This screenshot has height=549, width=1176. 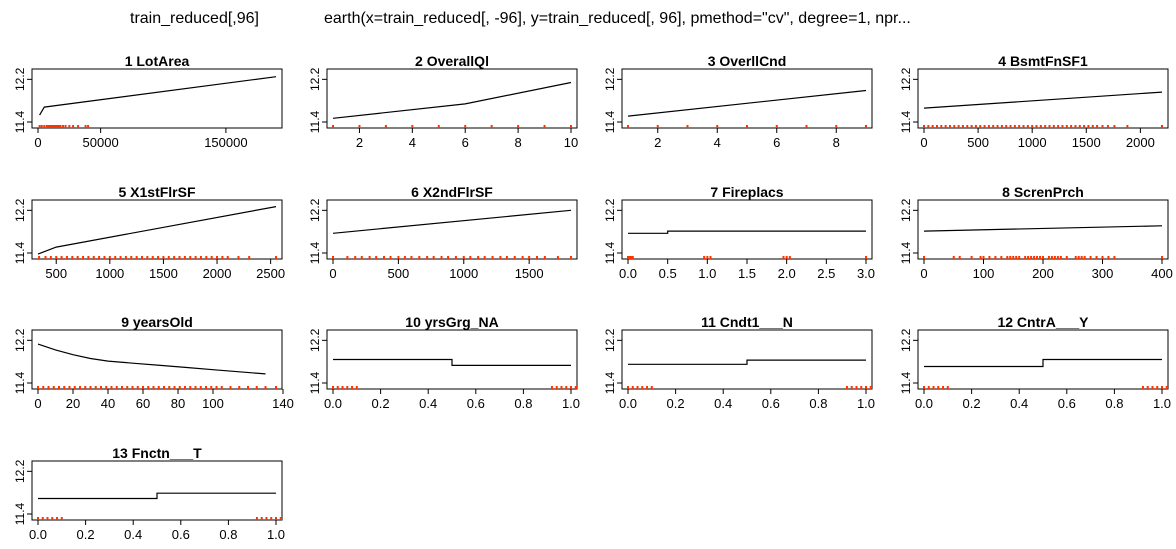 What do you see at coordinates (1043, 273) in the screenshot?
I see `x-tick-label: 200` at bounding box center [1043, 273].